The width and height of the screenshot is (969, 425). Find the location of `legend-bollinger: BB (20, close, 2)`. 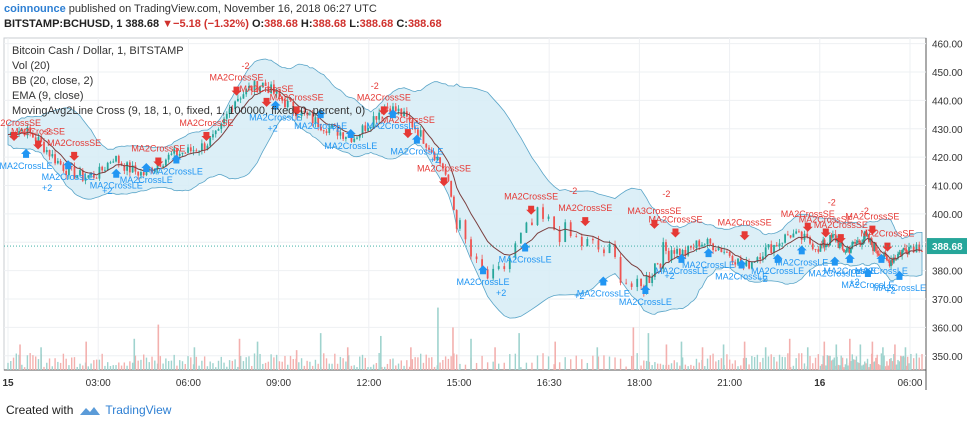

legend-bollinger: BB (20, close, 2) is located at coordinates (53, 81).